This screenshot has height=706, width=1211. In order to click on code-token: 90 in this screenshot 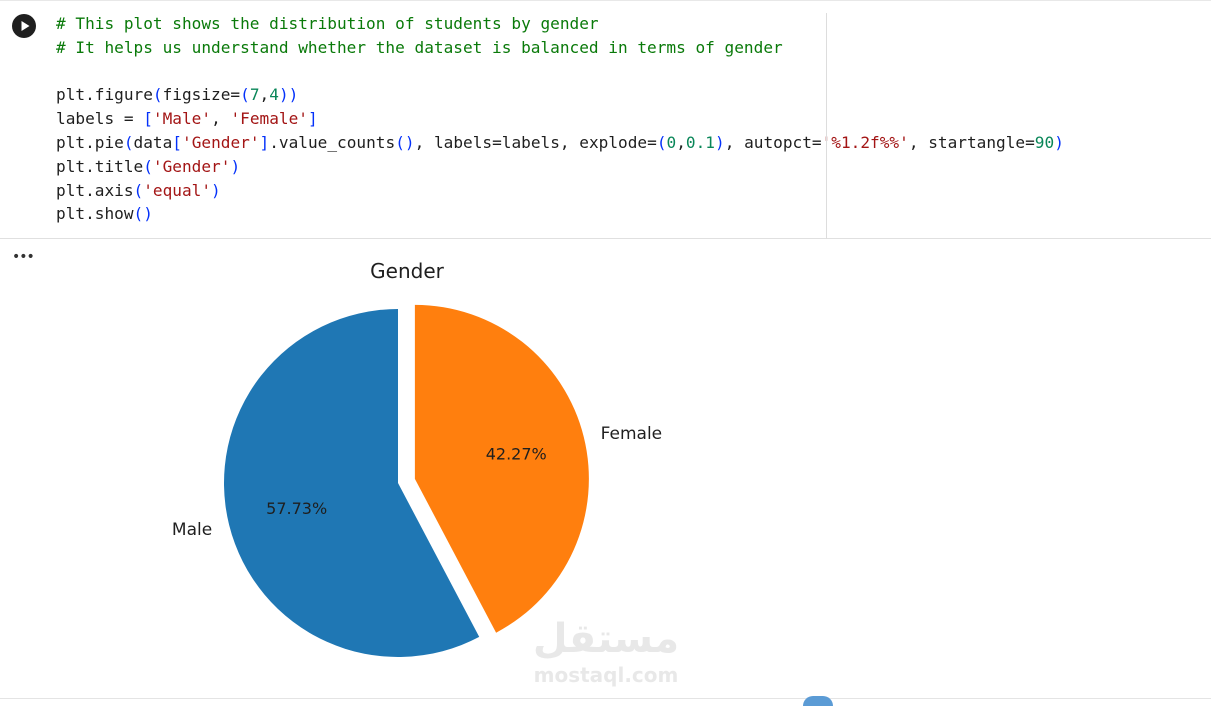, I will do `click(1044, 142)`.